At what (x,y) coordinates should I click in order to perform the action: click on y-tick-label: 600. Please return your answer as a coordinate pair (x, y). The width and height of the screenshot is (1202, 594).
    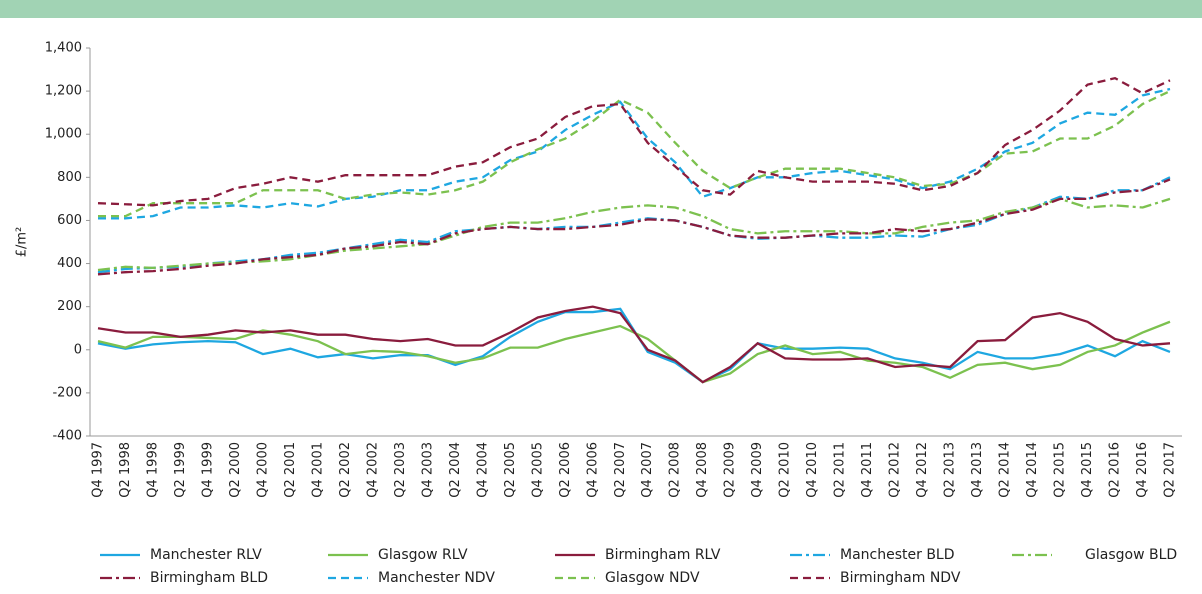
    Looking at the image, I should click on (69, 220).